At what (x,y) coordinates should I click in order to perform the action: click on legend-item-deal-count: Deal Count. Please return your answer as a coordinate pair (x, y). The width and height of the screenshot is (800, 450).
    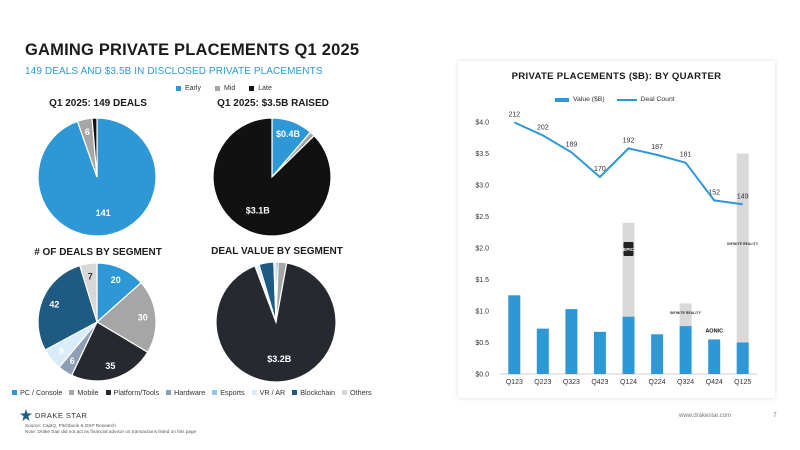
    Looking at the image, I should click on (645, 99).